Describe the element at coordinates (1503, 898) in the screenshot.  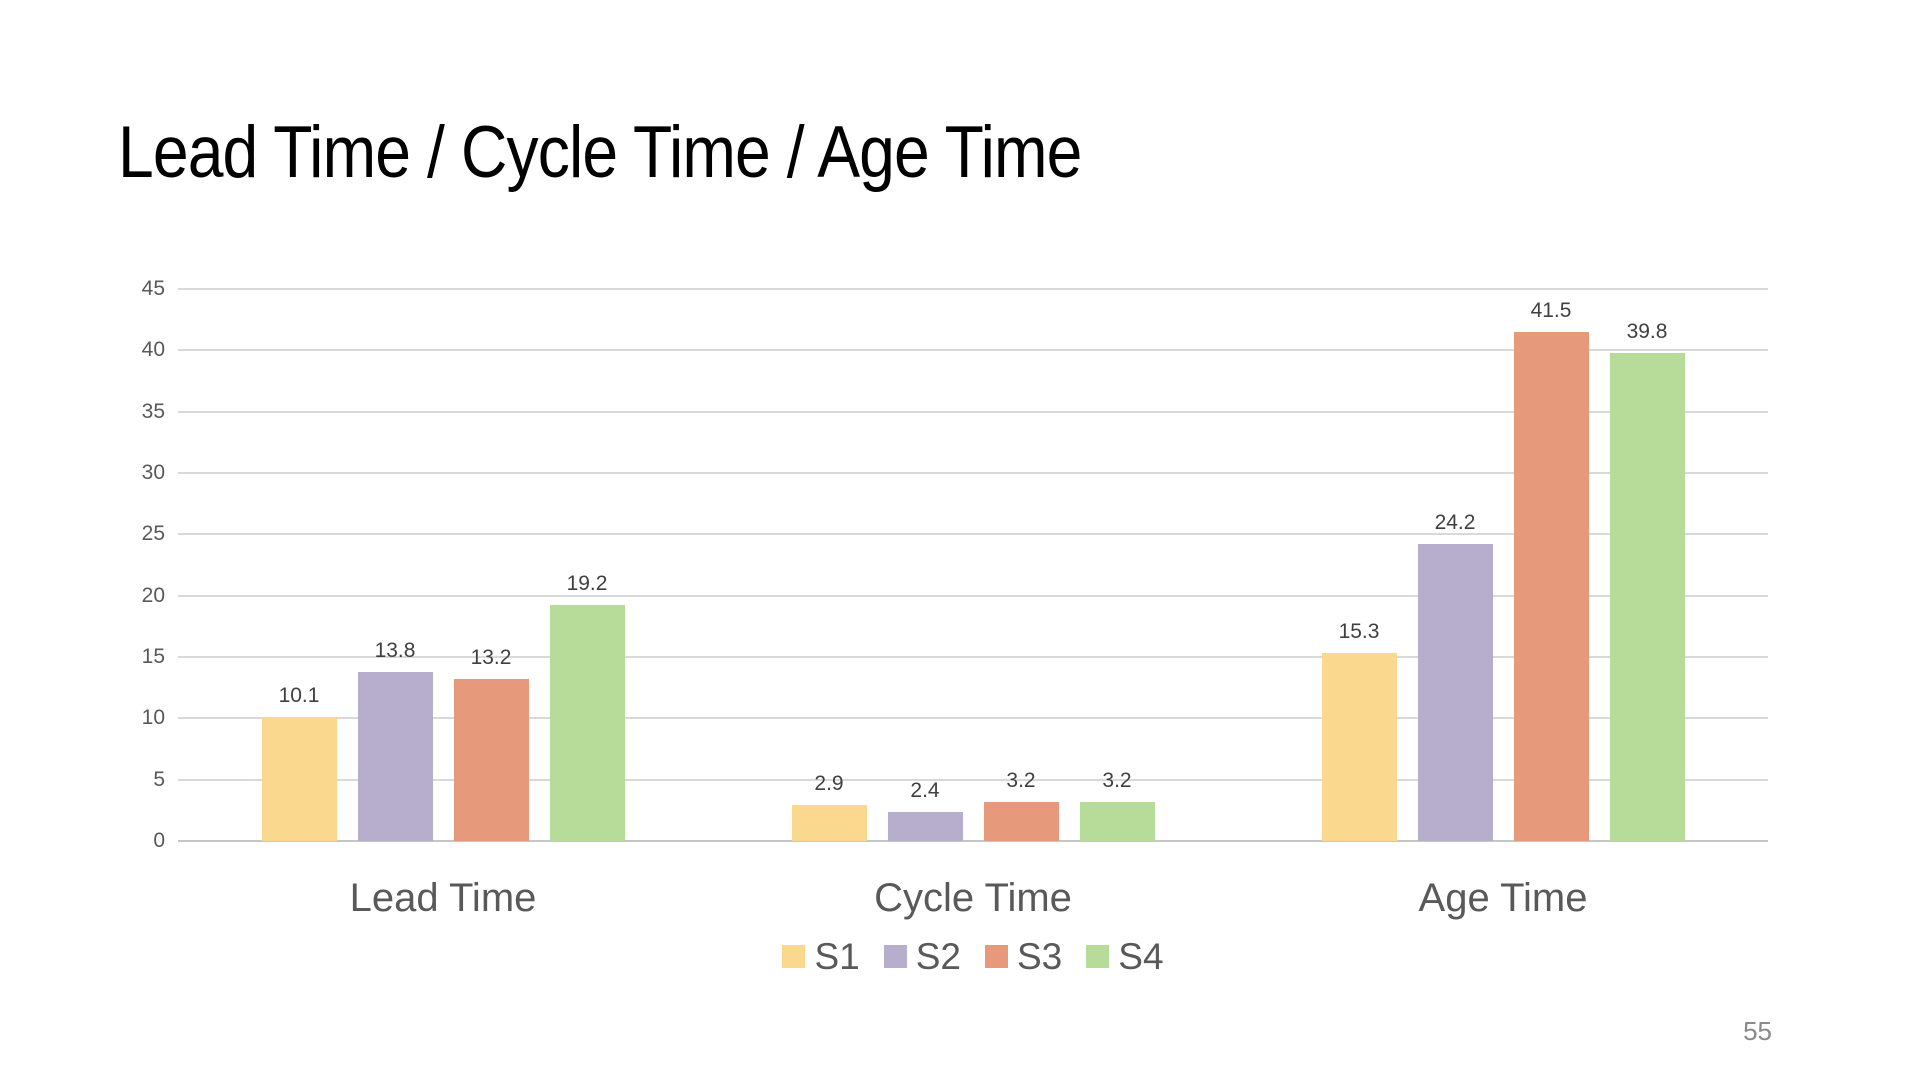
I see `category-label: Age Time` at that location.